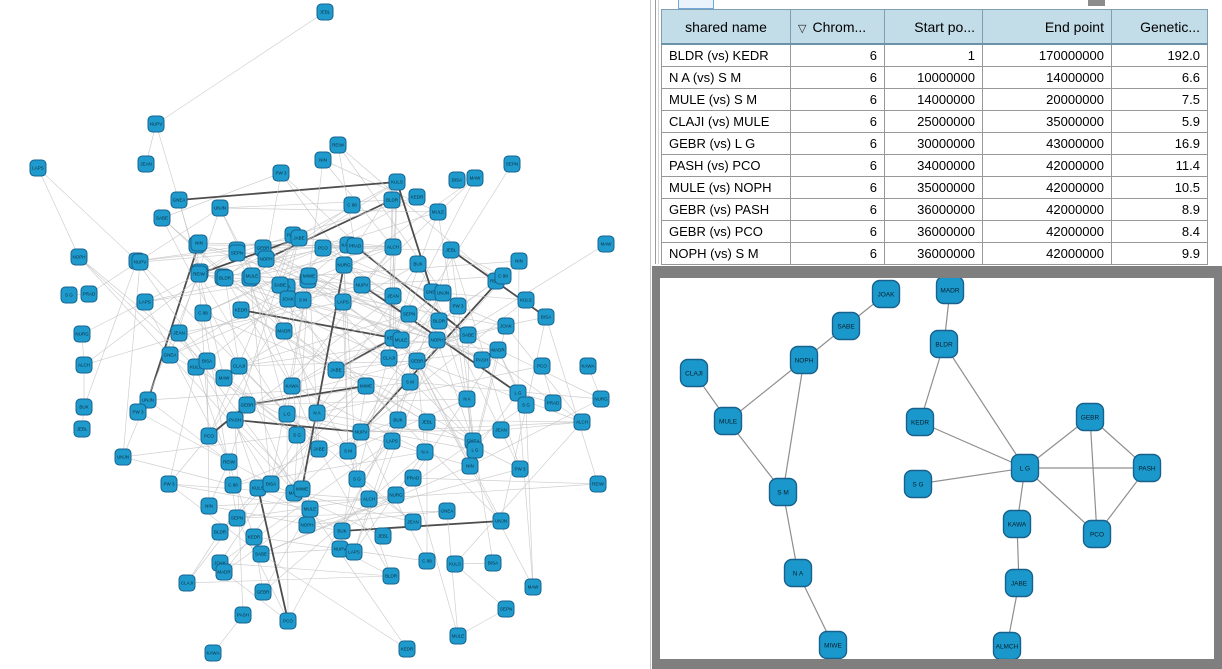  What do you see at coordinates (934, 187) in the screenshot?
I see `table-row: MULE (vs) NOPH 6 35000000 42000000 10.5` at bounding box center [934, 187].